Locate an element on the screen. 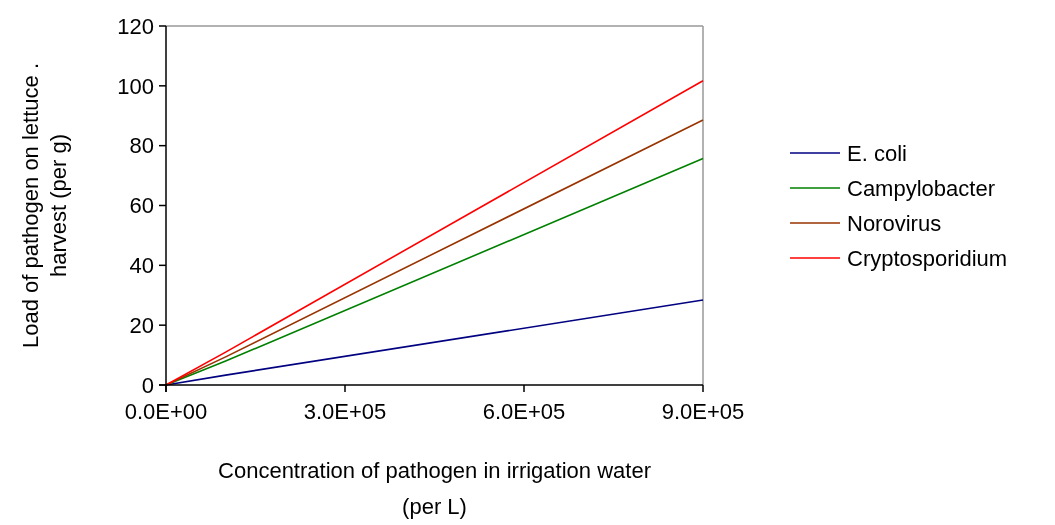  y-tick-label: 100 is located at coordinates (135, 86).